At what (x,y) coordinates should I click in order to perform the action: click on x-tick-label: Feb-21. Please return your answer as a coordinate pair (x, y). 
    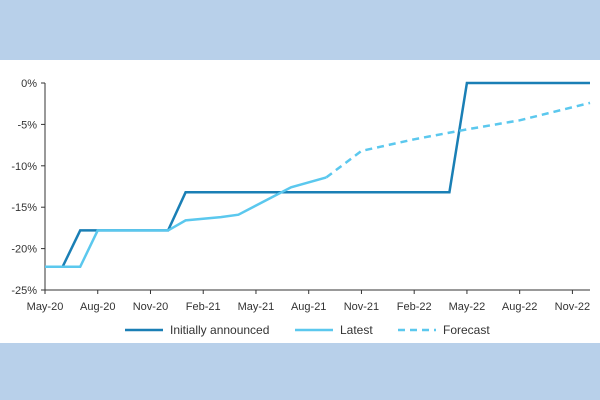
    Looking at the image, I should click on (203, 307).